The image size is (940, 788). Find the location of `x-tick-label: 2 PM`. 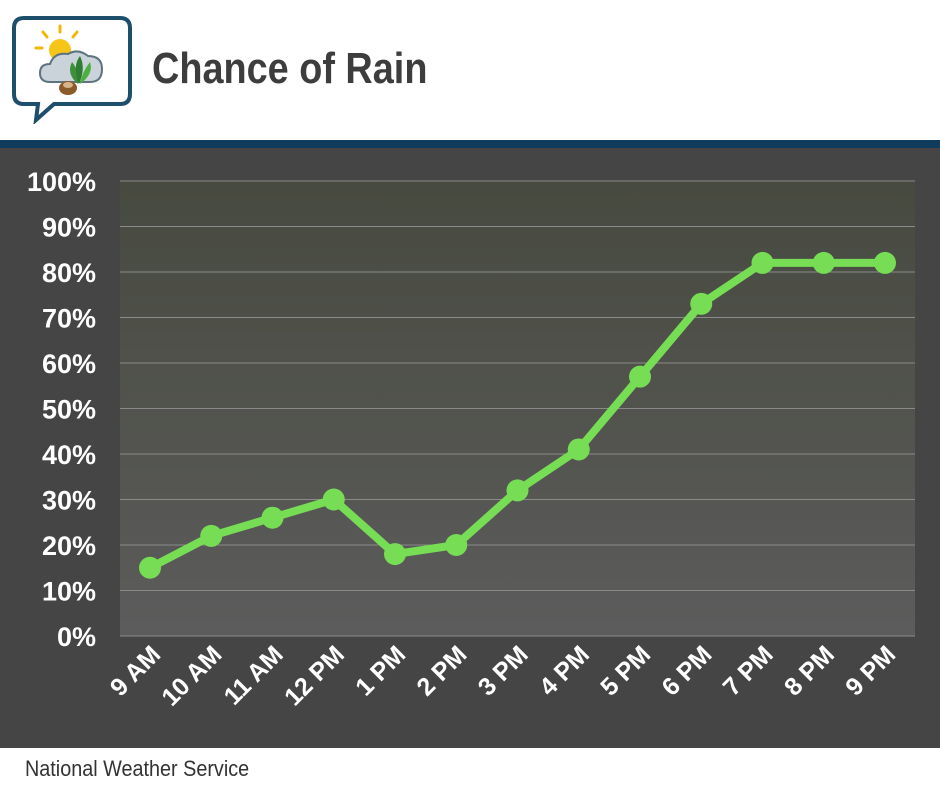

x-tick-label: 2 PM is located at coordinates (441, 670).